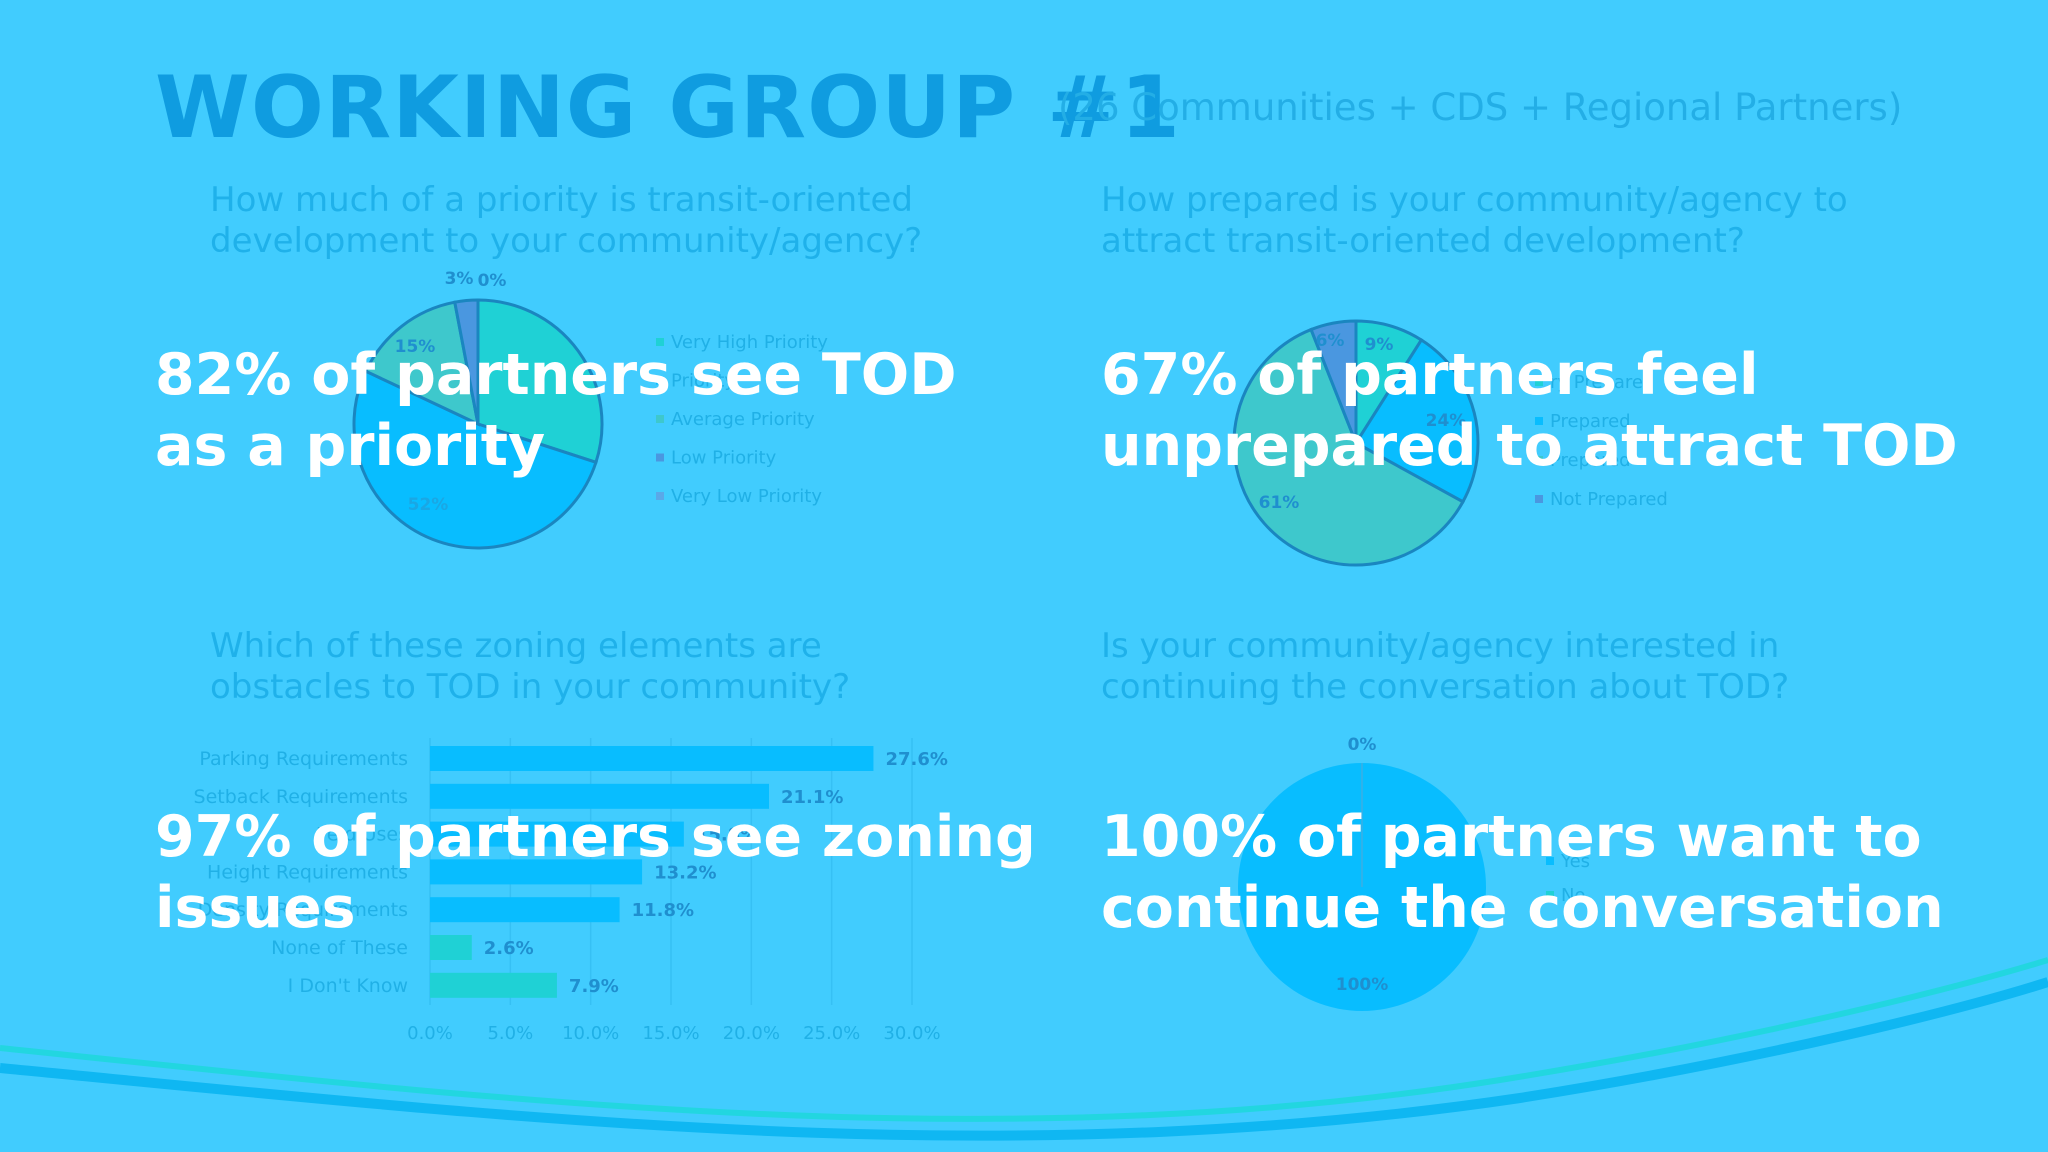 This screenshot has height=1152, width=2048. I want to click on x-tick-label: 10.0%, so click(590, 1033).